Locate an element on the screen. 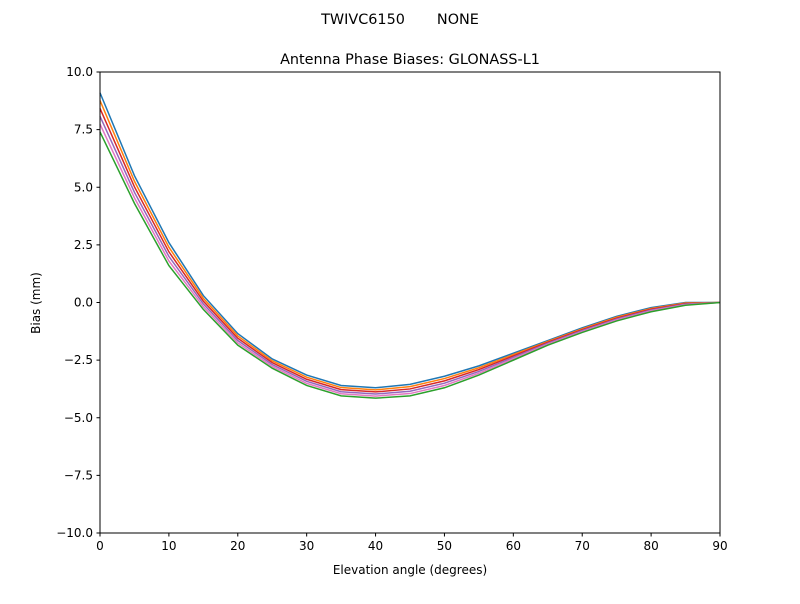 The width and height of the screenshot is (800, 604). x-tick-label: 60 is located at coordinates (513, 546).